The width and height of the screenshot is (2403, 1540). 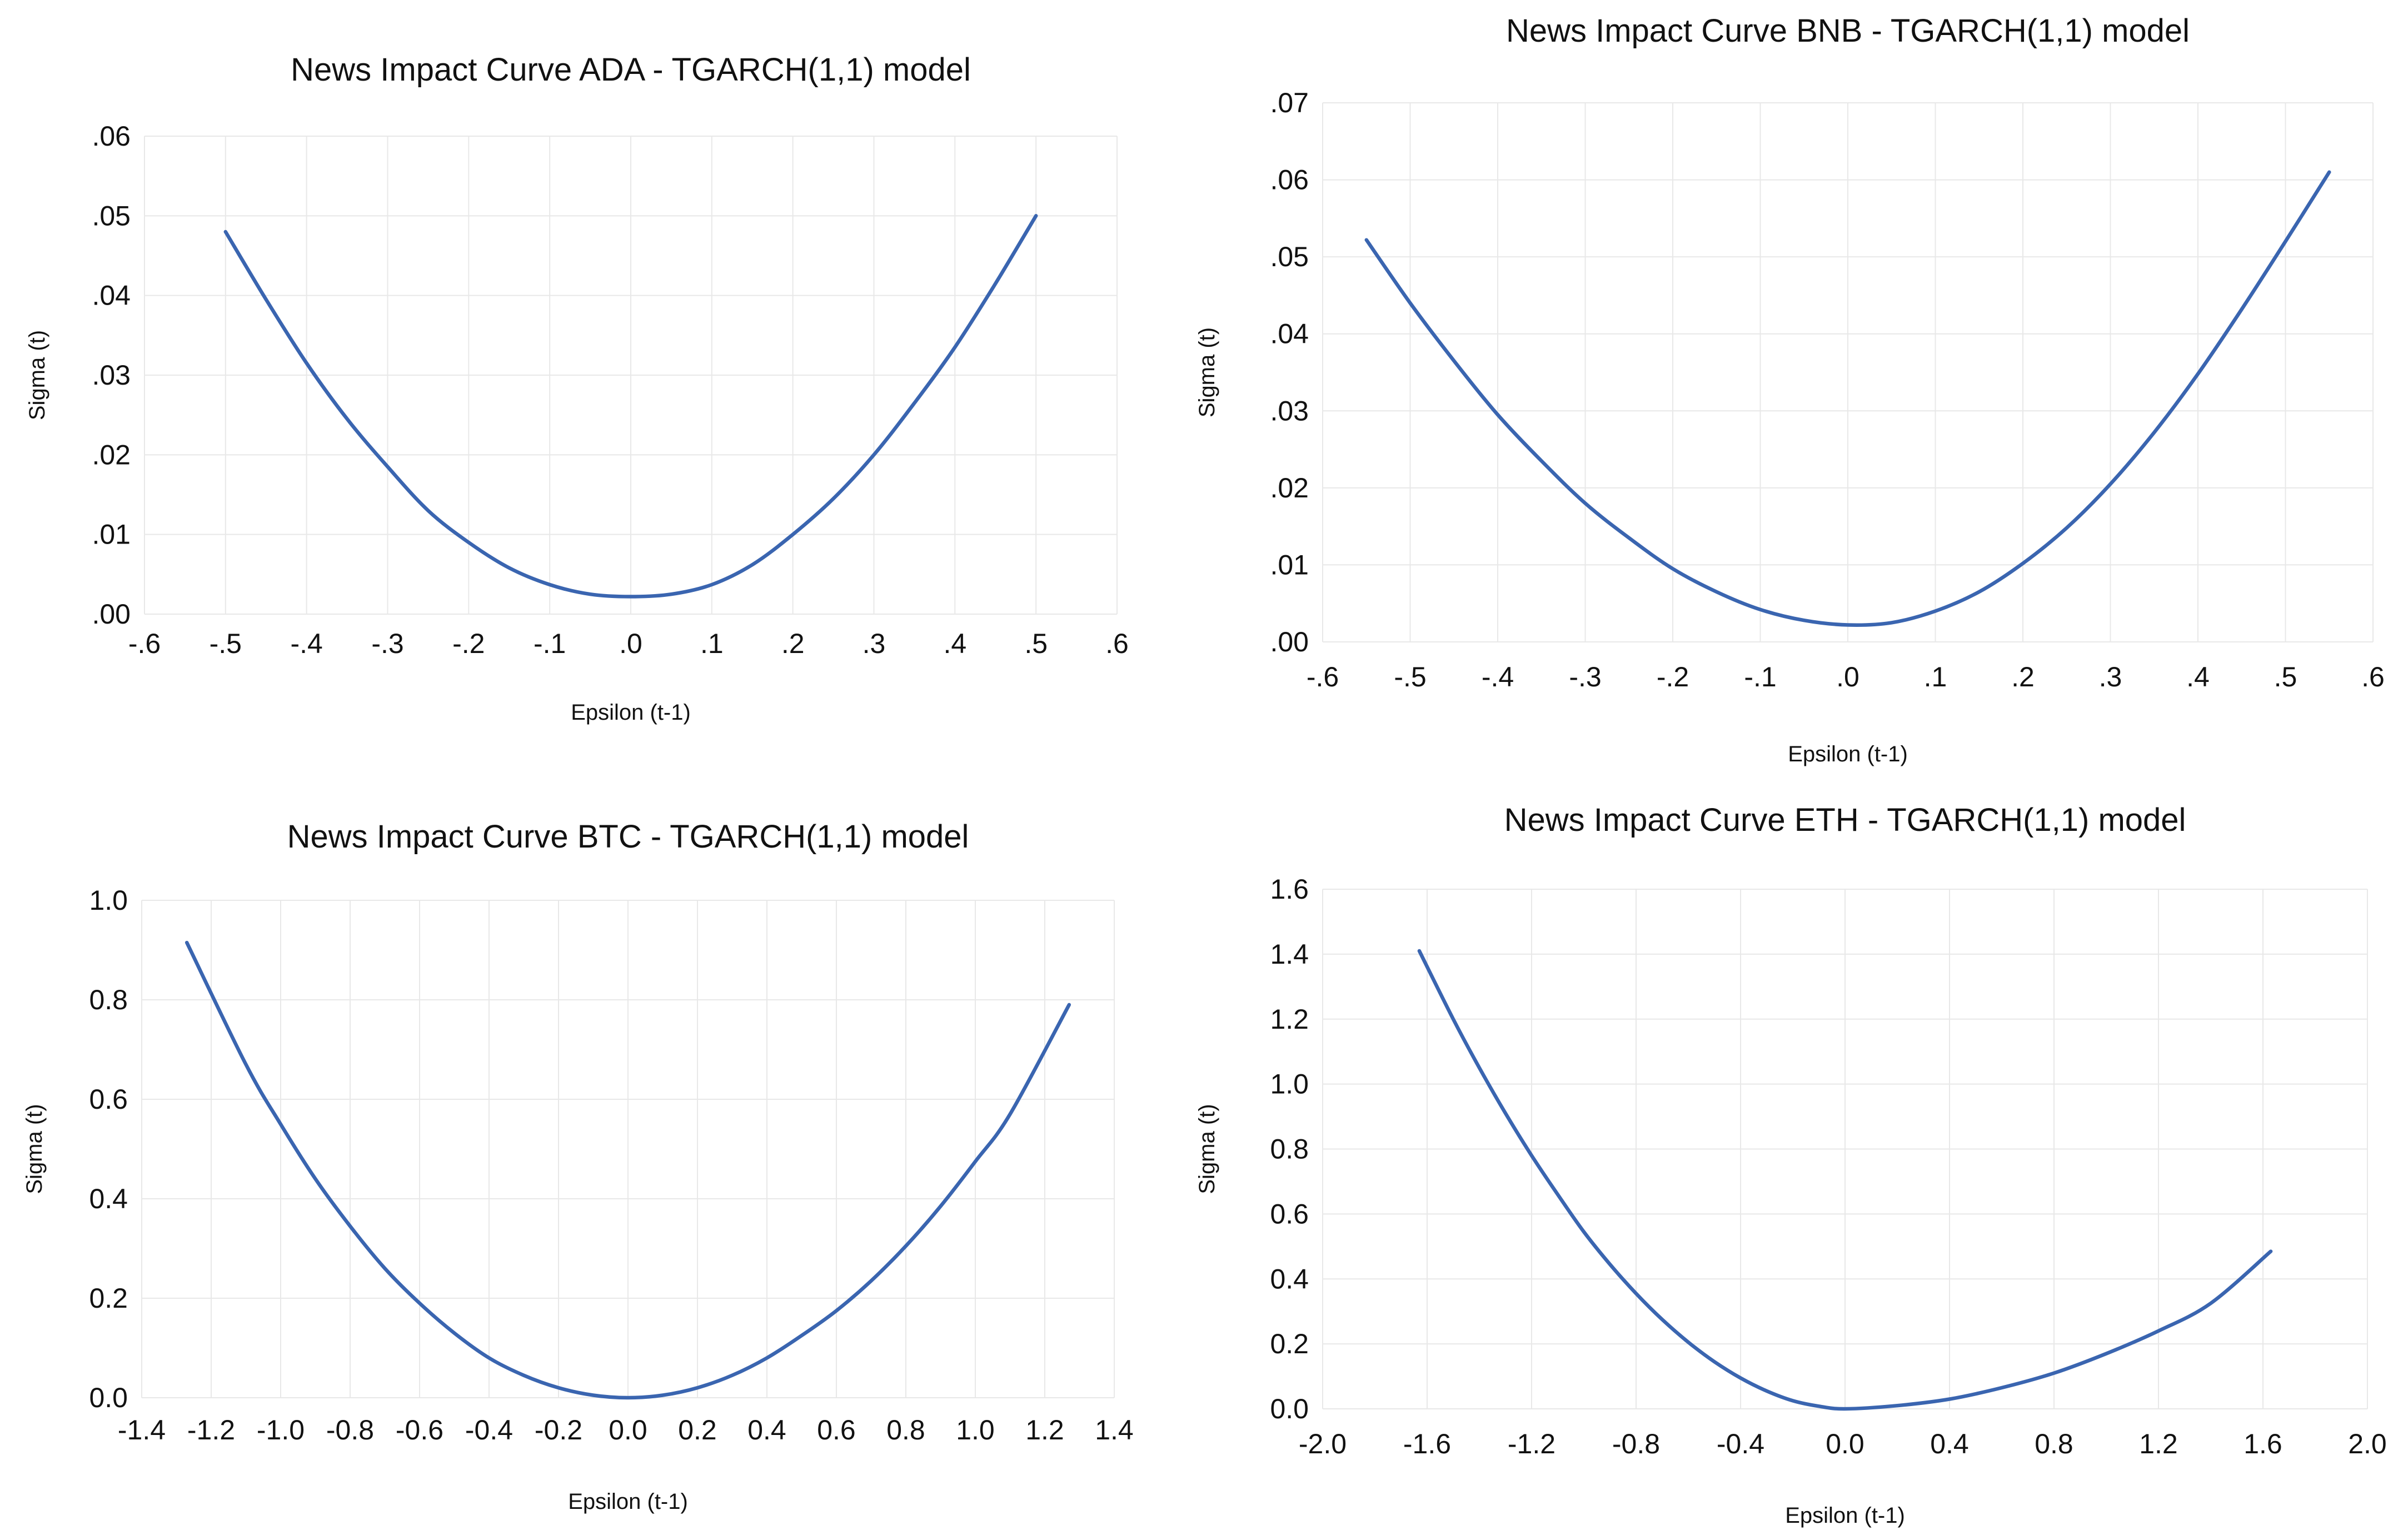 What do you see at coordinates (226, 643) in the screenshot?
I see `x-tick-label: -.5` at bounding box center [226, 643].